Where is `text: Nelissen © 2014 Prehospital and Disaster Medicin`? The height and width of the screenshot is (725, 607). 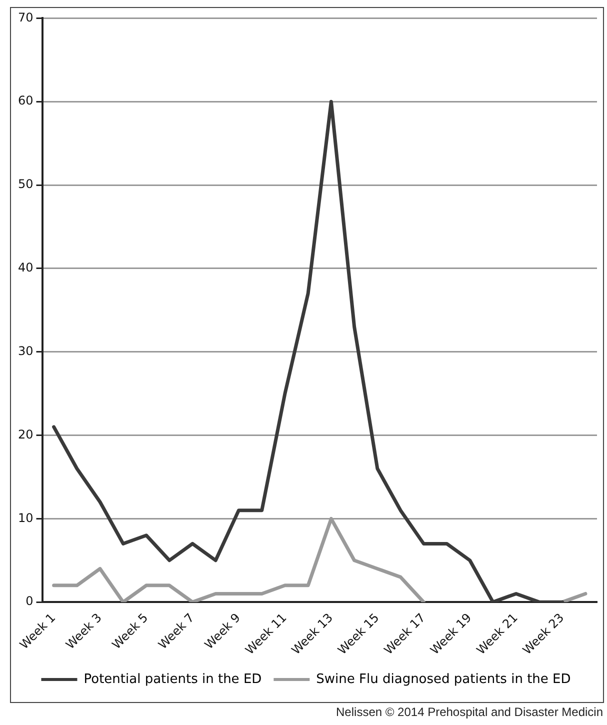
text: Nelissen © 2014 Prehospital and Disaster Medicin is located at coordinates (469, 712).